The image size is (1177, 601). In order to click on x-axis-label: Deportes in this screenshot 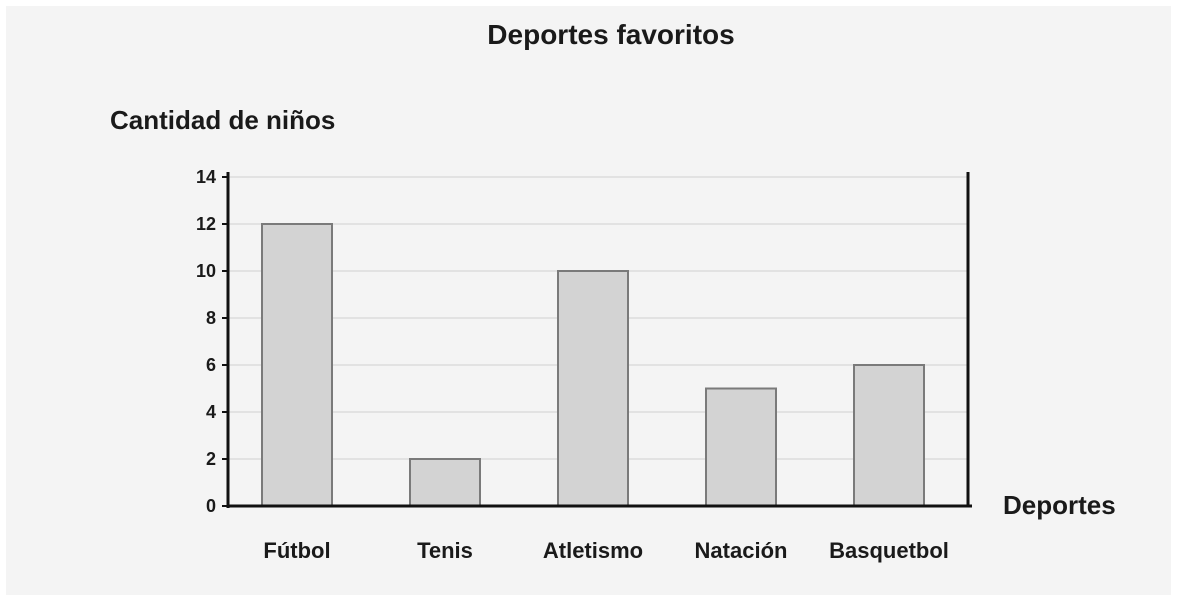, I will do `click(1059, 505)`.